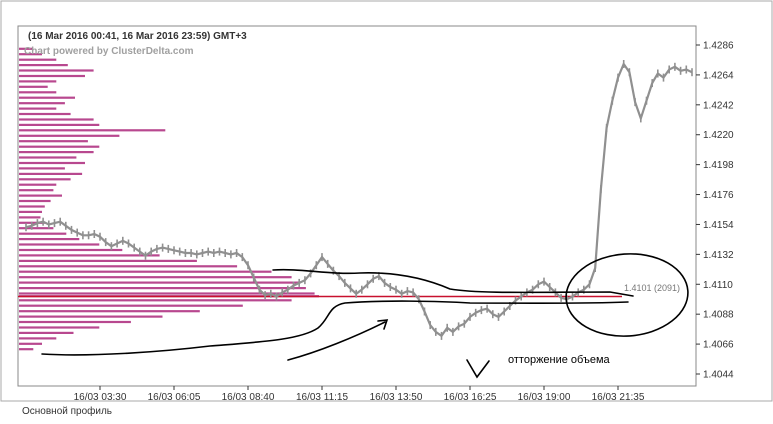 Image resolution: width=773 pixels, height=424 pixels. Describe the element at coordinates (470, 397) in the screenshot. I see `x-tick-label: 16/03 16:25` at that location.